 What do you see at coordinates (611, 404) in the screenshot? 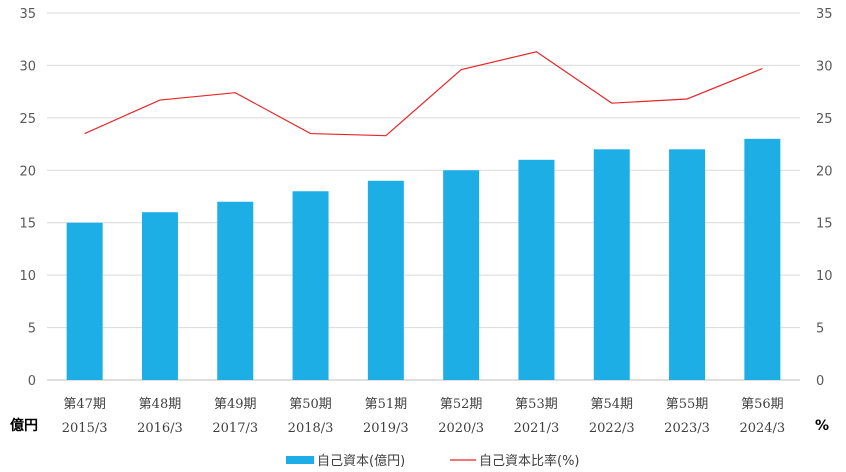
I see `category-period-label: 第54期` at bounding box center [611, 404].